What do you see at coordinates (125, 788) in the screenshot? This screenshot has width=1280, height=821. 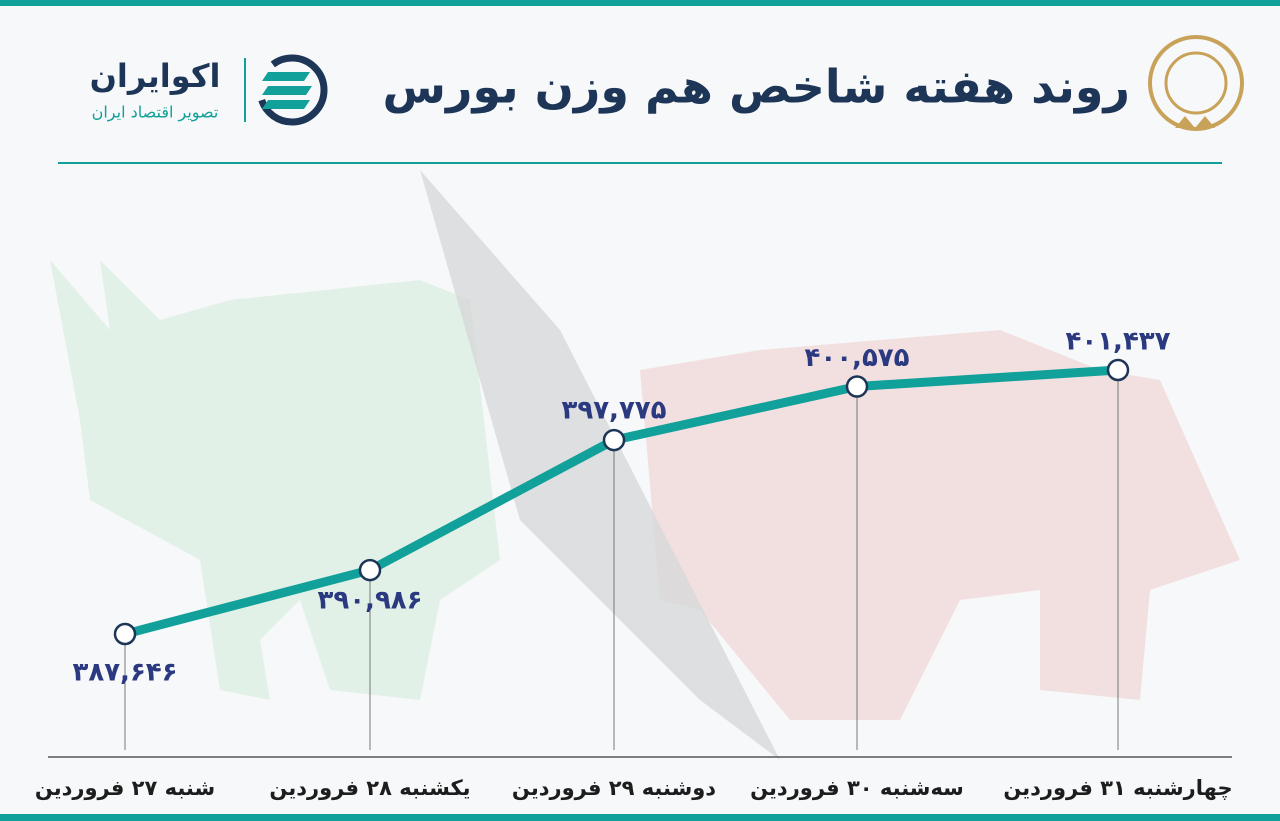 I see `x-tick-label: شنبه ۲۷ فروردین` at bounding box center [125, 788].